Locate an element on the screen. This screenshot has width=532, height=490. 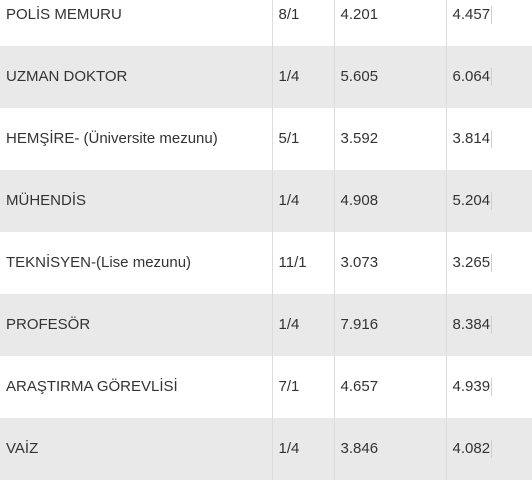
cell-grade: 7/1 is located at coordinates (302, 387).